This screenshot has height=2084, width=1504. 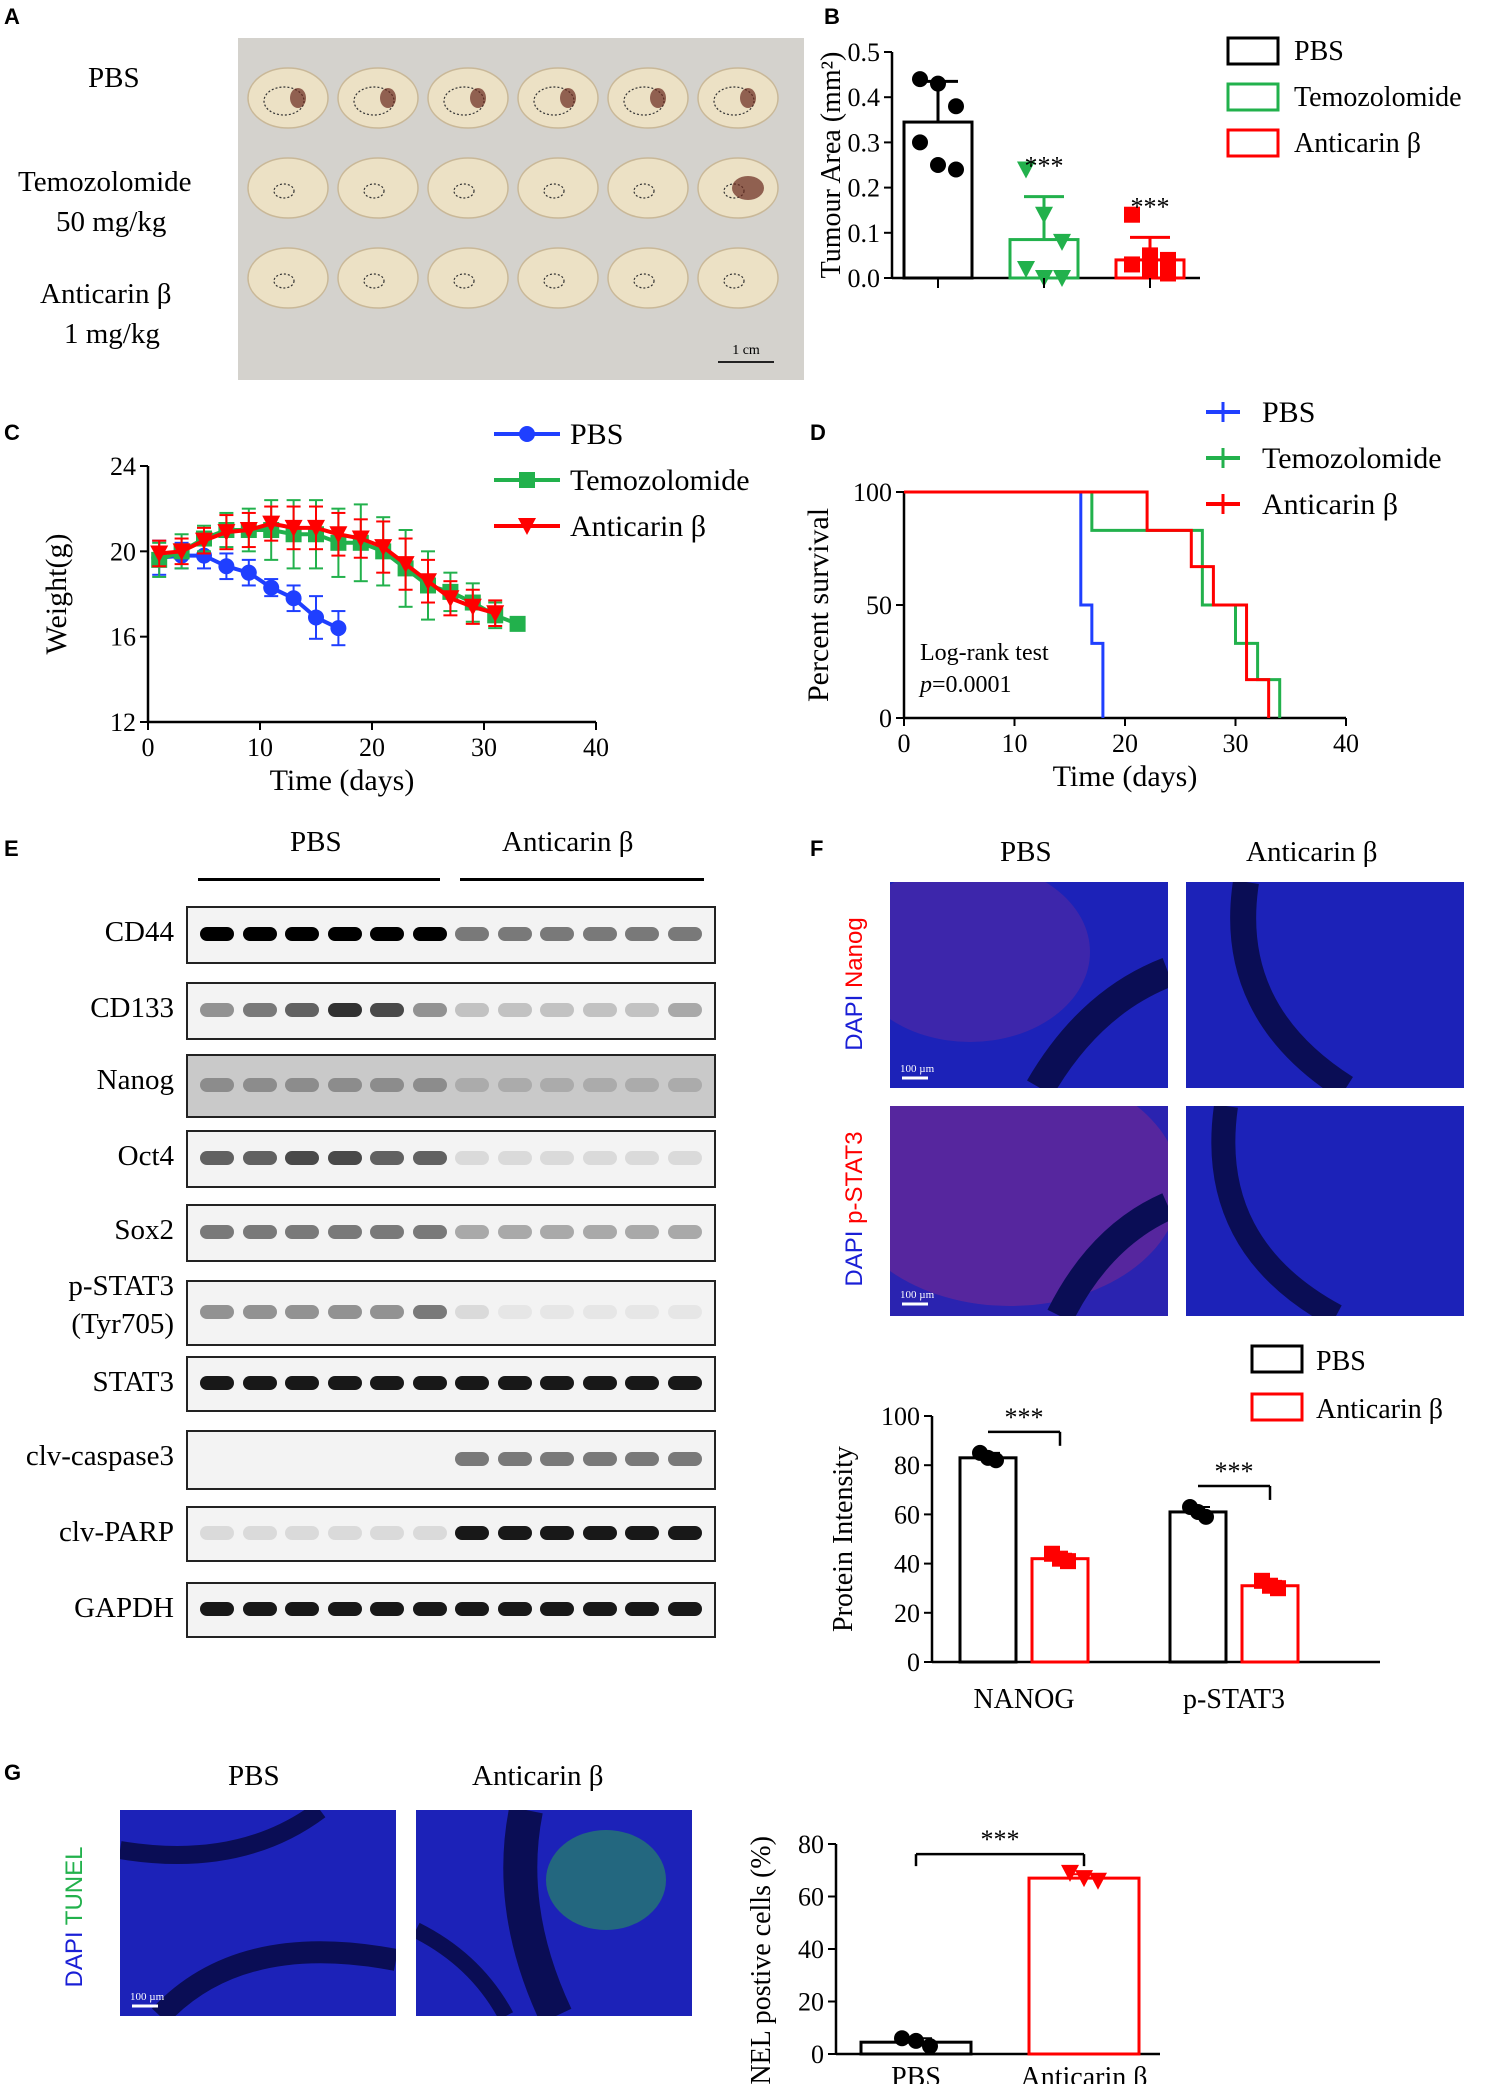 What do you see at coordinates (1378, 97) in the screenshot?
I see `b-legend-label-1: Temozolomide` at bounding box center [1378, 97].